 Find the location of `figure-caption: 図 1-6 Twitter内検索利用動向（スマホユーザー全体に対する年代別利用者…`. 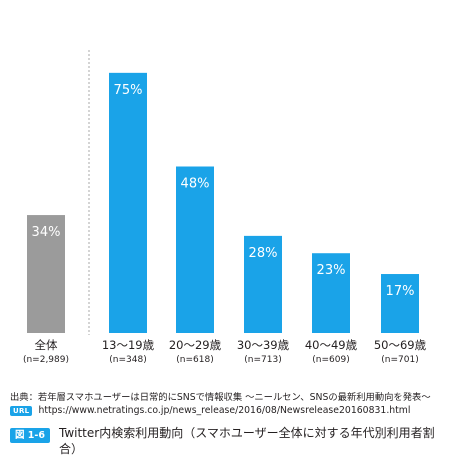

figure-caption: 図 1-6 Twitter内検索利用動向（スマホユーザー全体に対する年代別利用者… is located at coordinates (226, 441).